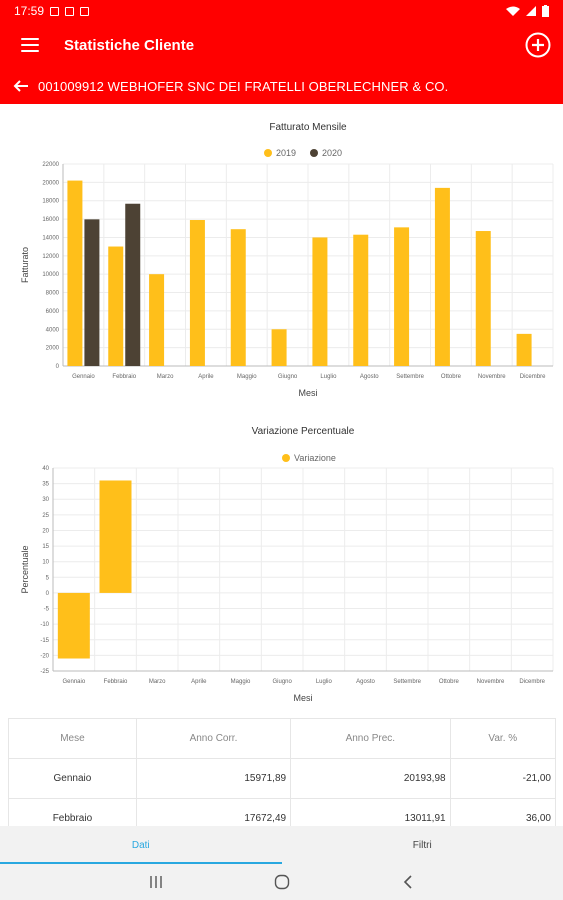  Describe the element at coordinates (53, 330) in the screenshot. I see `y-tick-label: 4000` at that location.